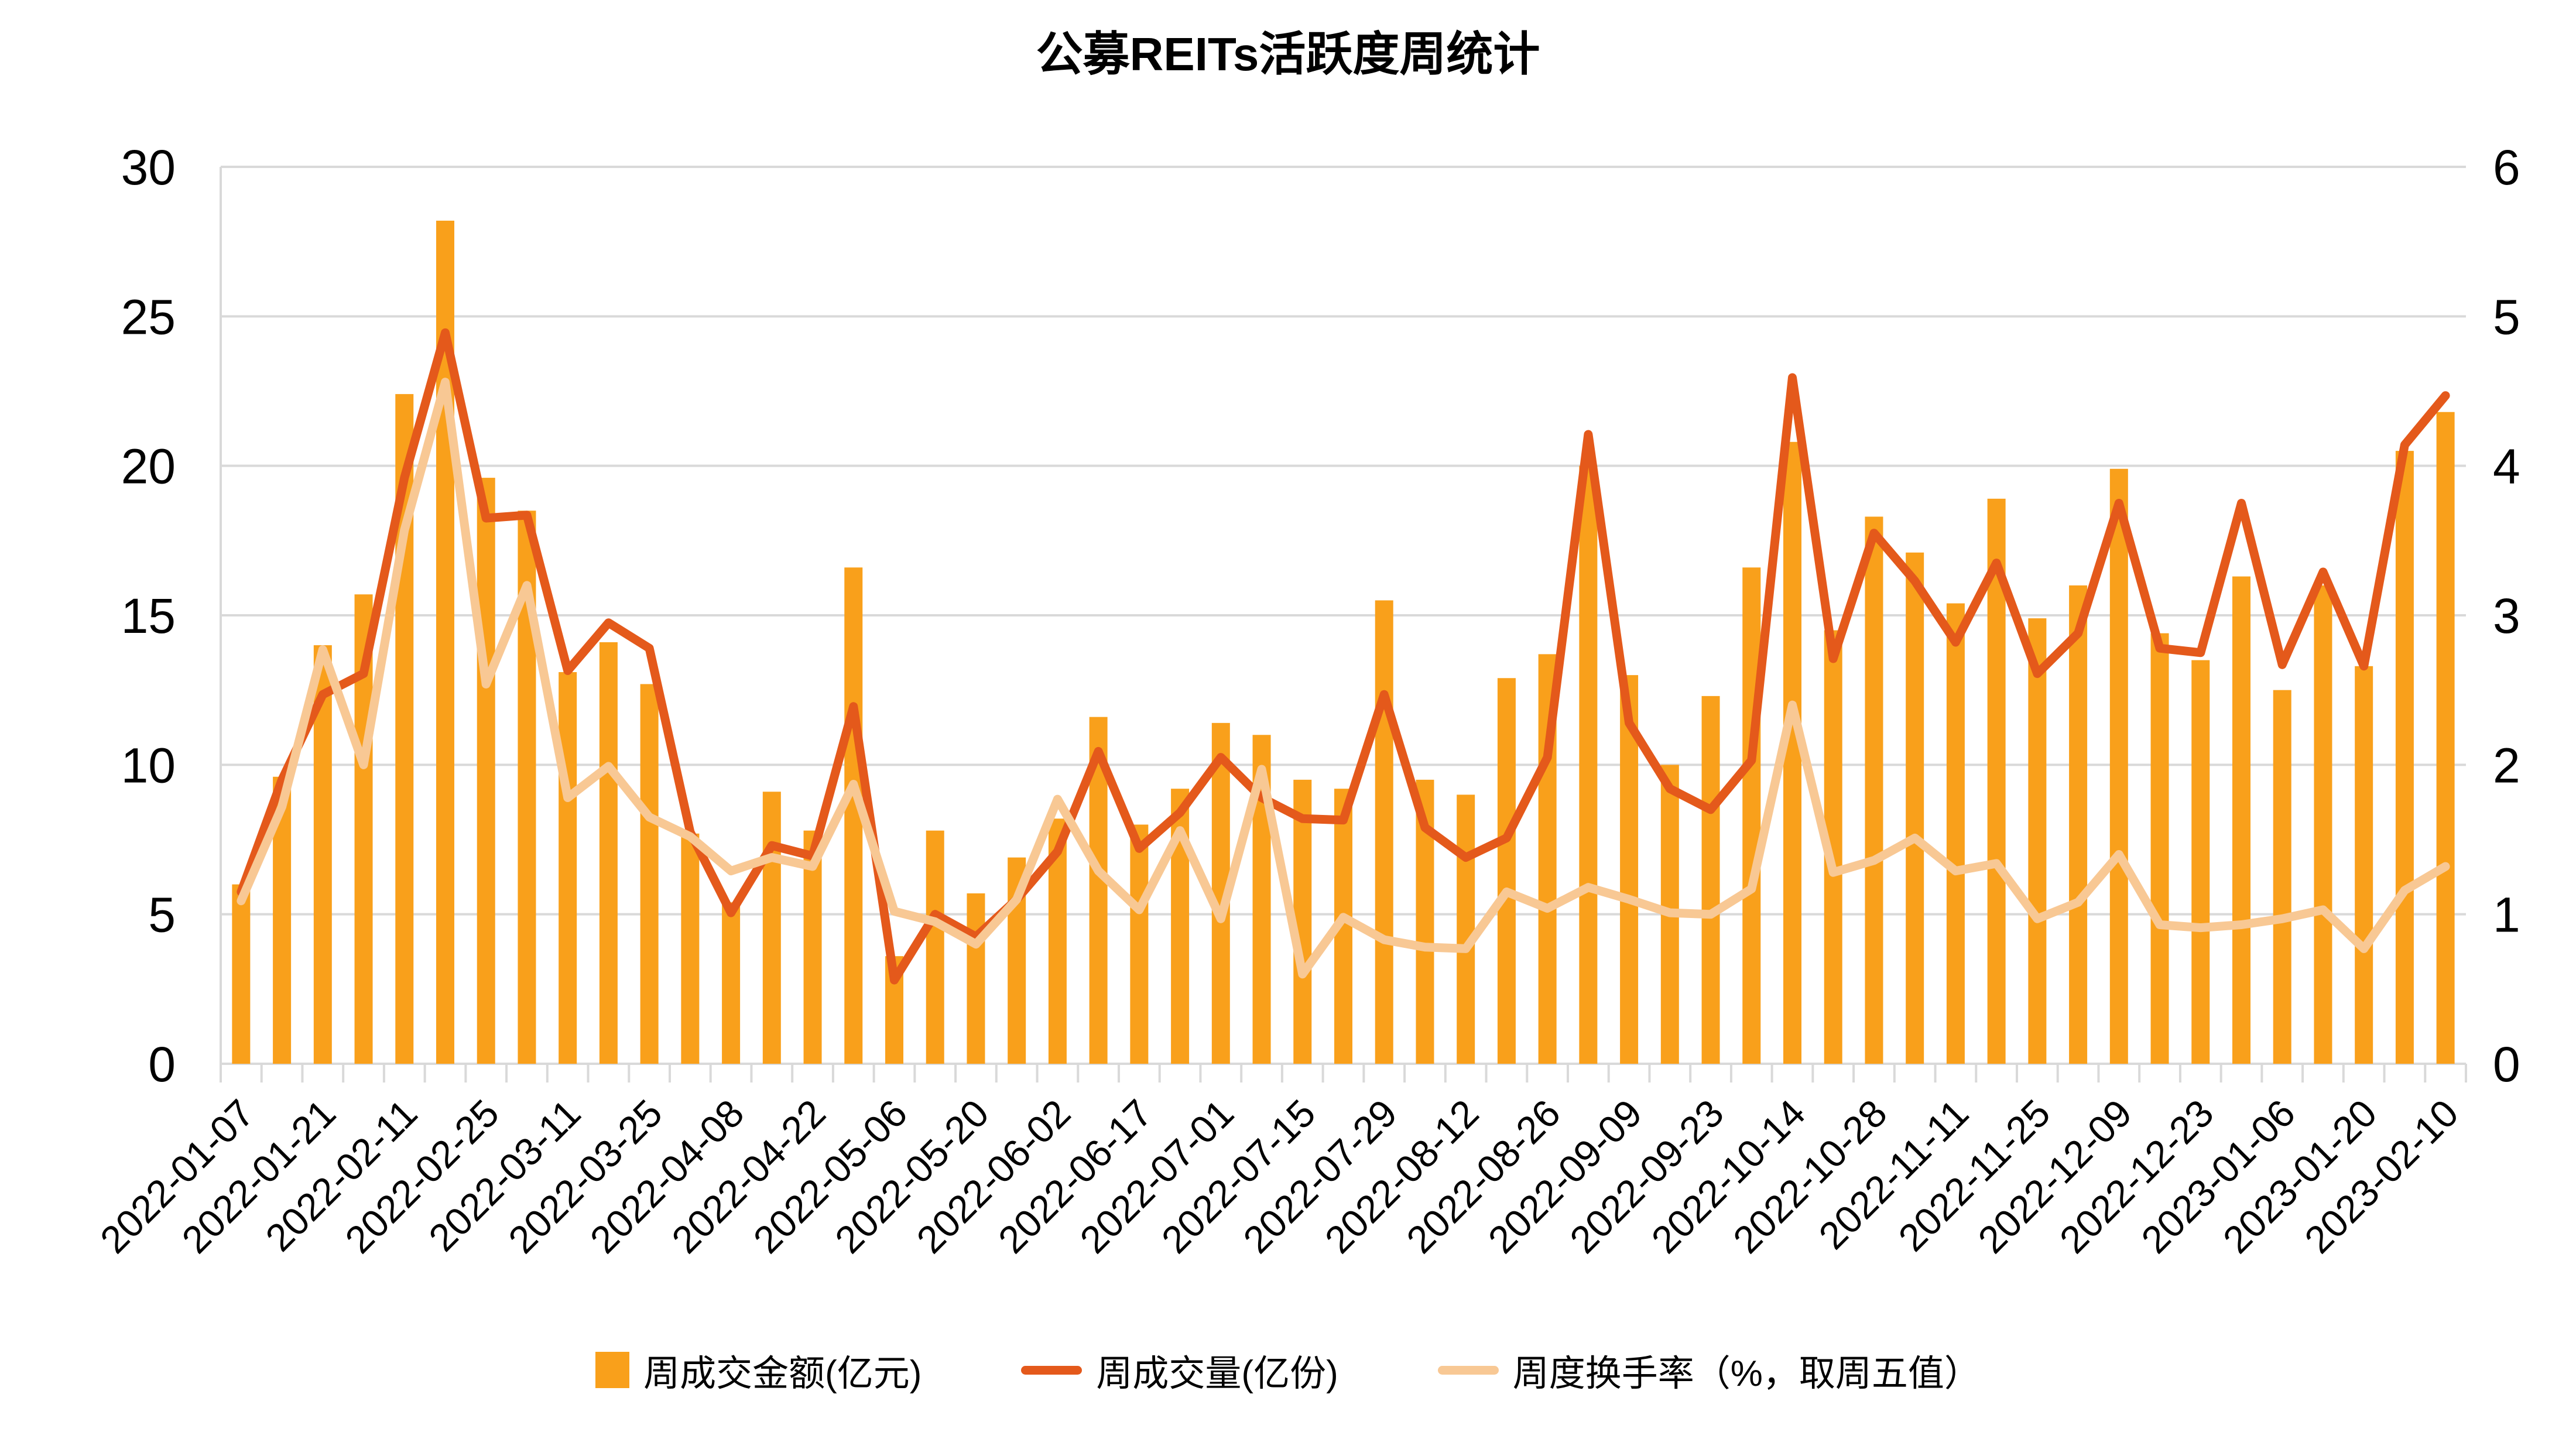 The image size is (2576, 1449). I want to click on y-axis-label-left: 0, so click(162, 1064).